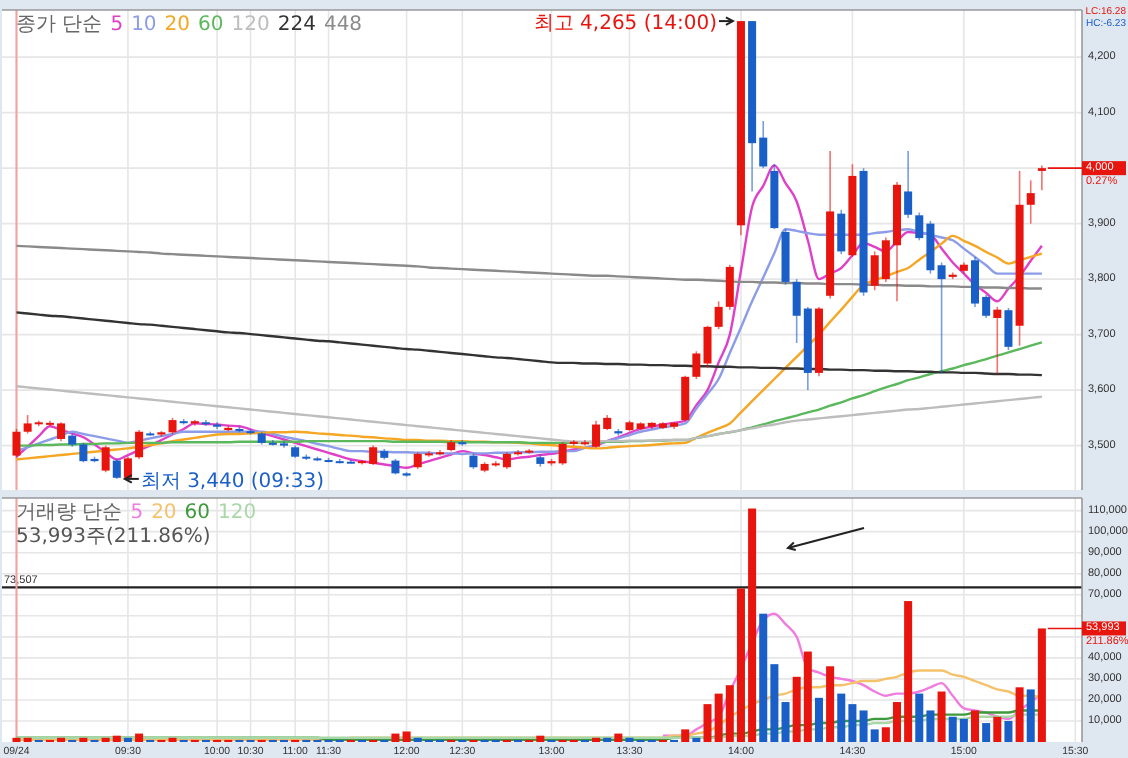 The image size is (1128, 758). I want to click on legend-title: 종가 단순, so click(59, 25).